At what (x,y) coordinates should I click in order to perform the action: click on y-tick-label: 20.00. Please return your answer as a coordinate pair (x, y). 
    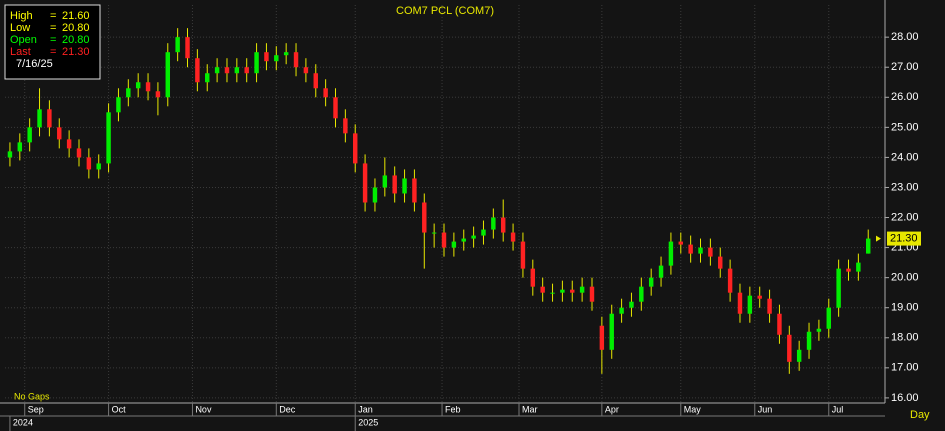
    Looking at the image, I should click on (905, 278).